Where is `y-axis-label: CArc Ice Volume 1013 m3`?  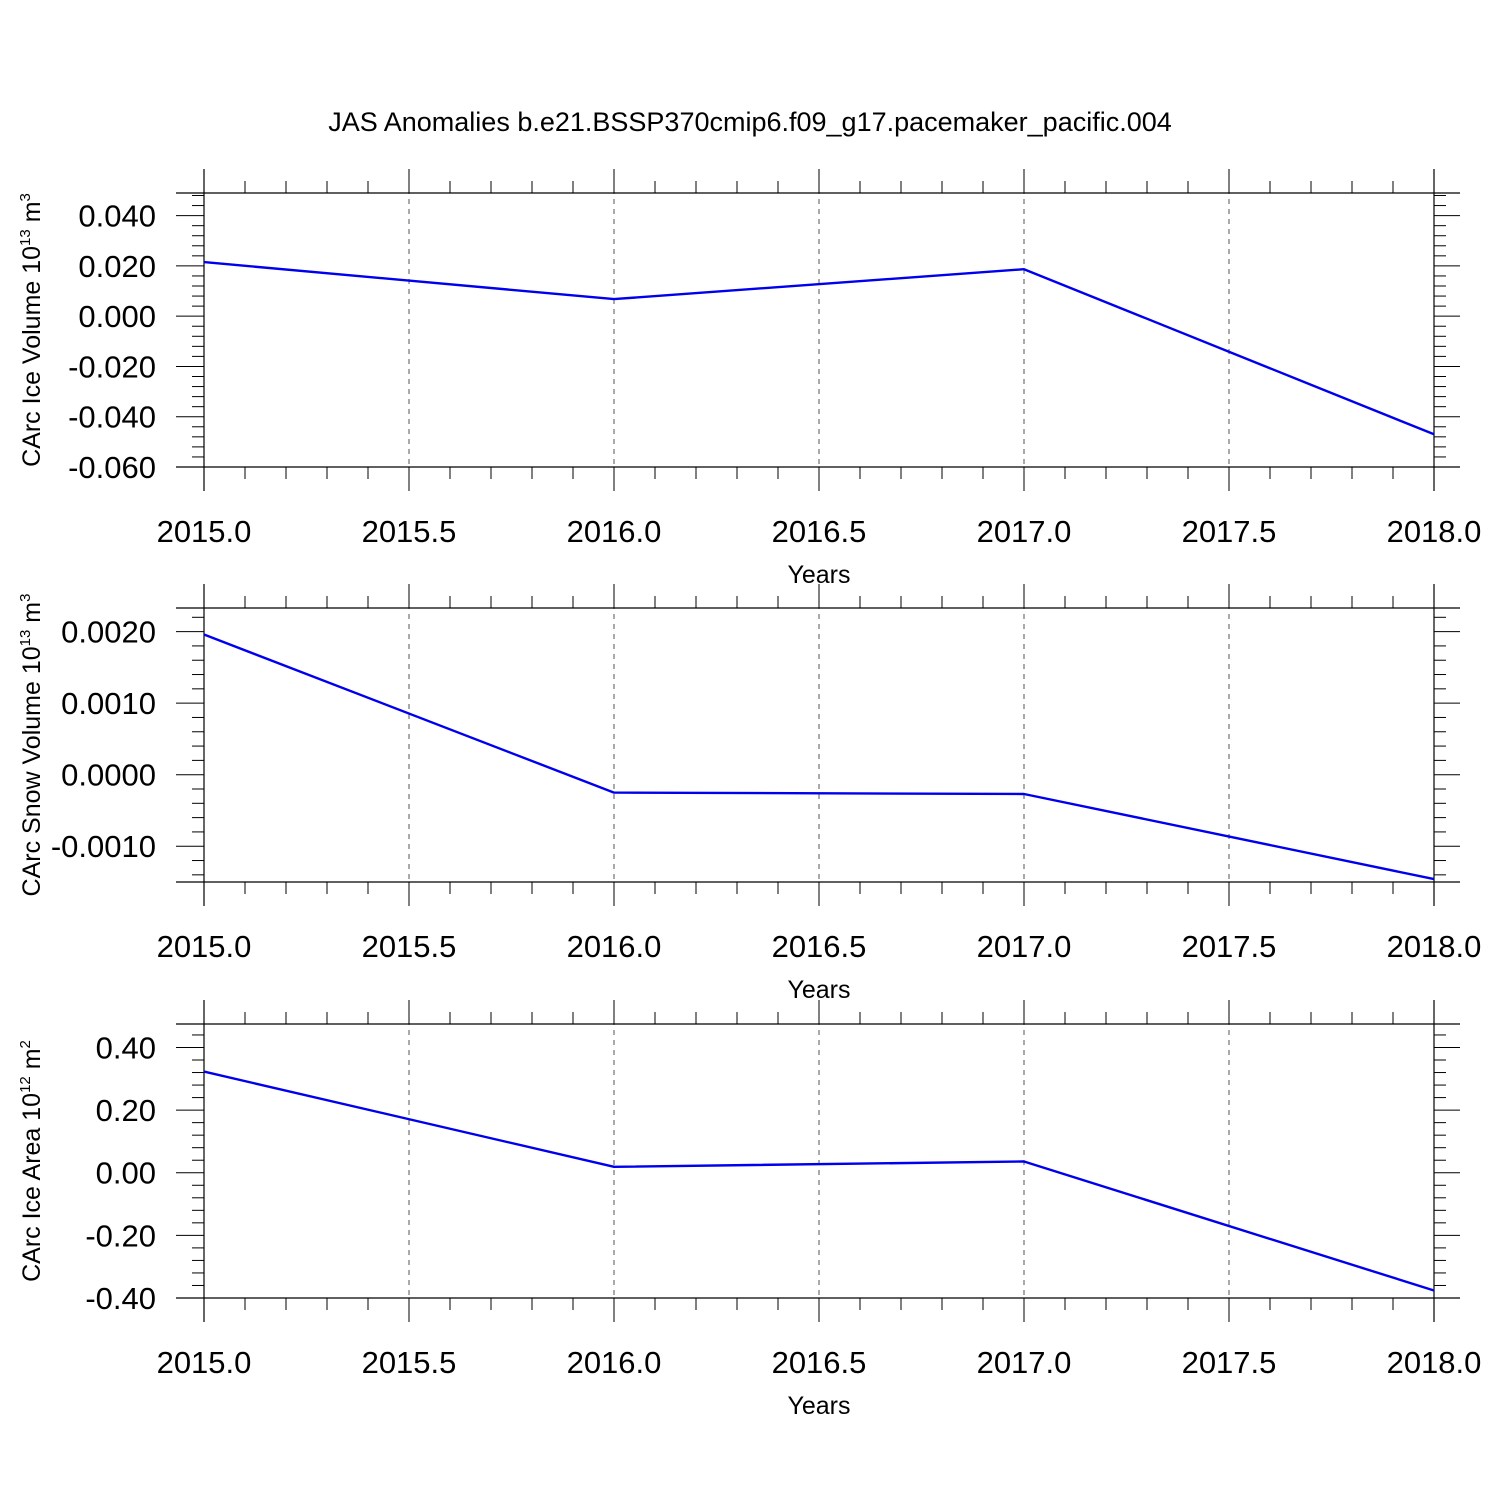
y-axis-label: CArc Ice Volume 1013 m3 is located at coordinates (31, 330).